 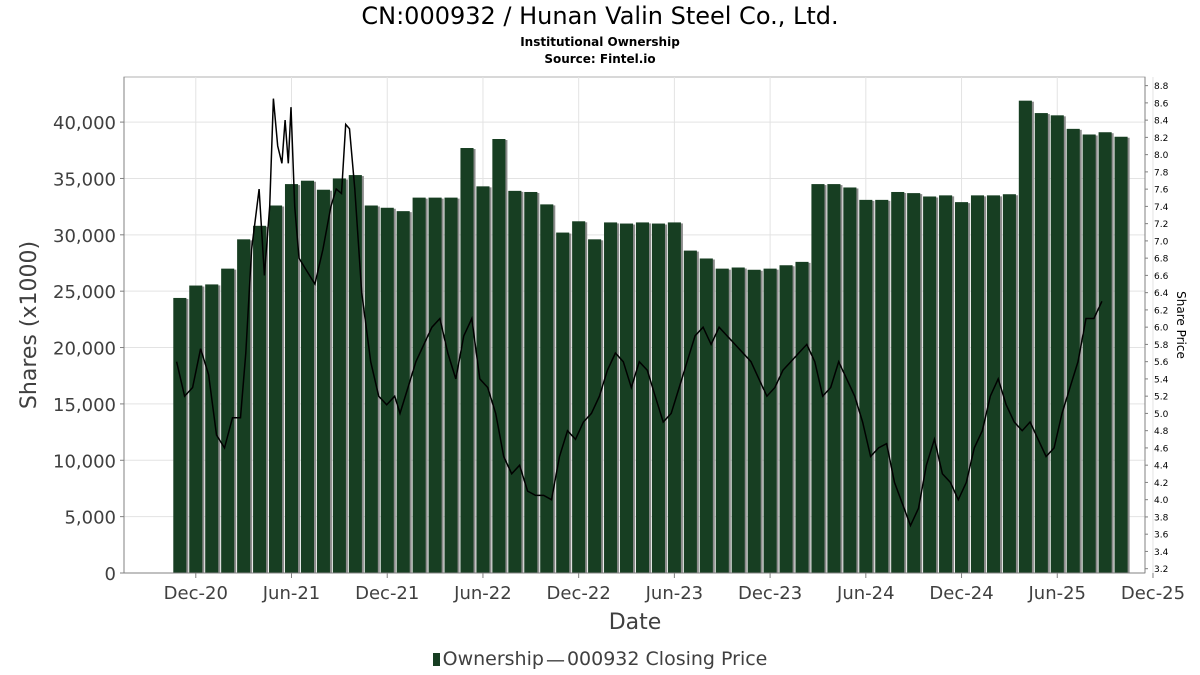 I want to click on y-tick-label: 0, so click(x=110, y=574).